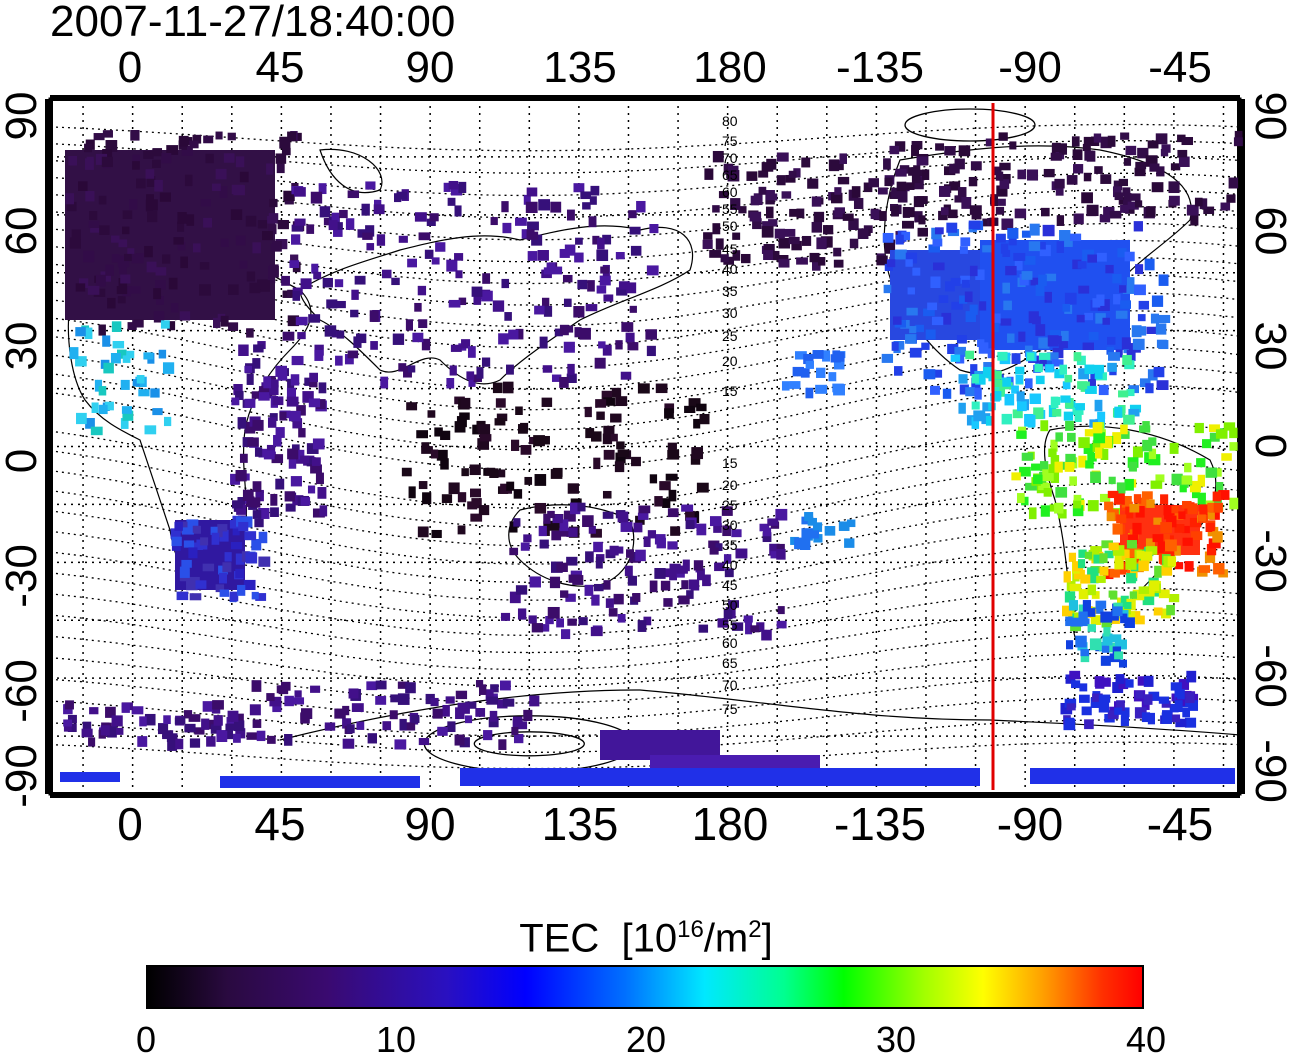  I want to click on contour-label: 50, so click(730, 605).